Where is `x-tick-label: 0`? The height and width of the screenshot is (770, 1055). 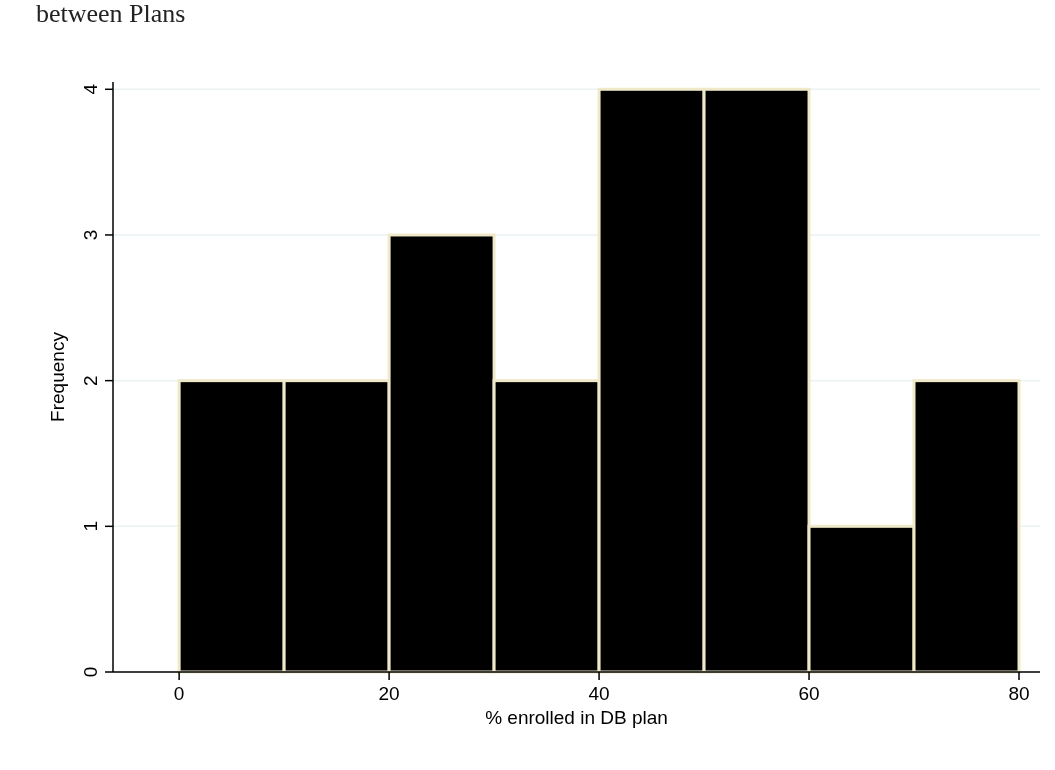 x-tick-label: 0 is located at coordinates (179, 693).